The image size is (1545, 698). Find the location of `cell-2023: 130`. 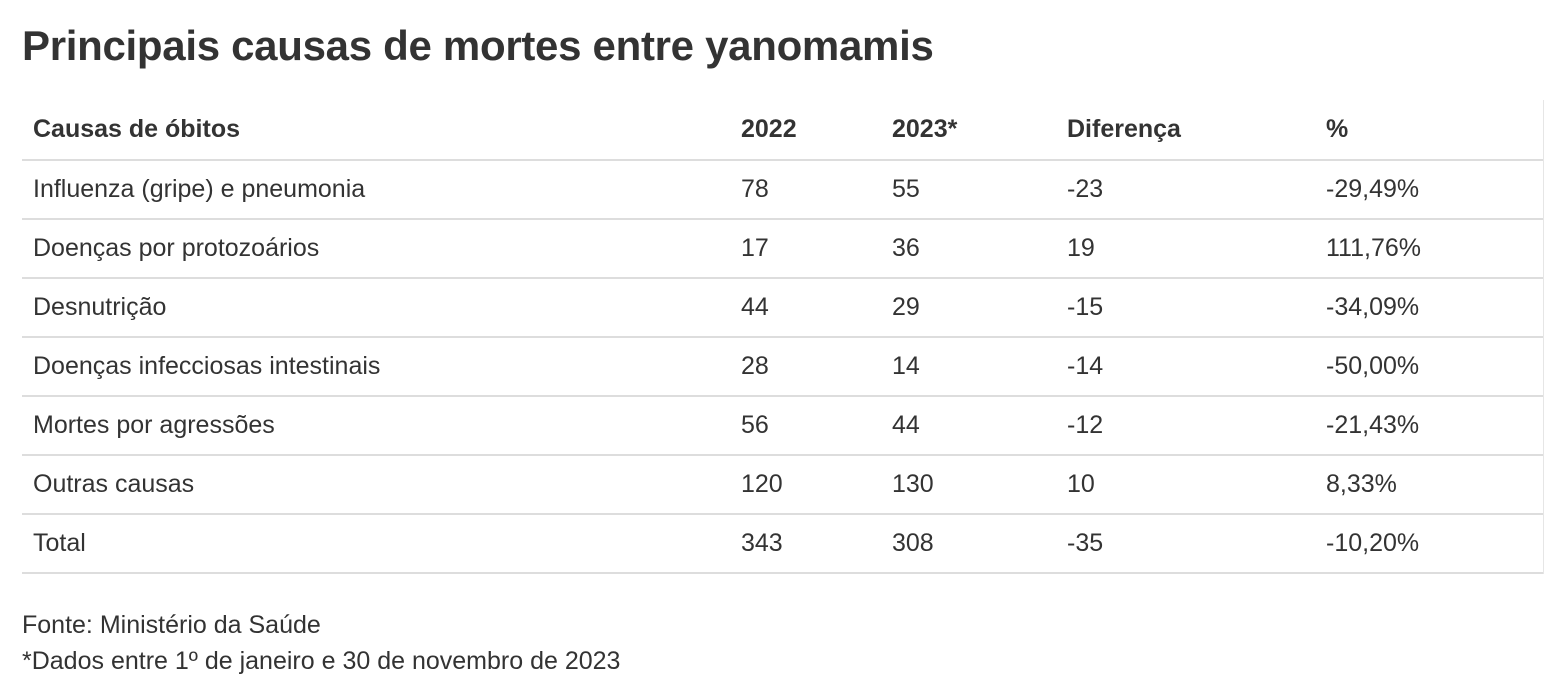

cell-2023: 130 is located at coordinates (968, 485).